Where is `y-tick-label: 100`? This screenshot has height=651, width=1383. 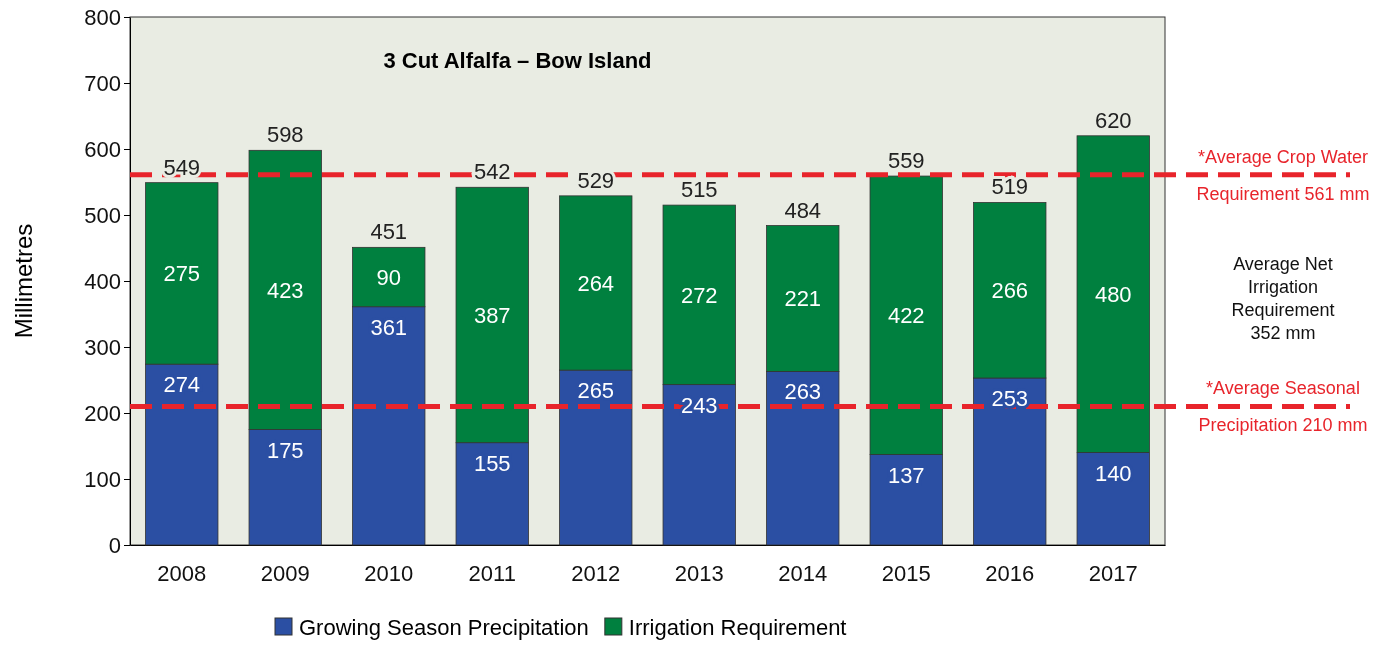 y-tick-label: 100 is located at coordinates (102, 479).